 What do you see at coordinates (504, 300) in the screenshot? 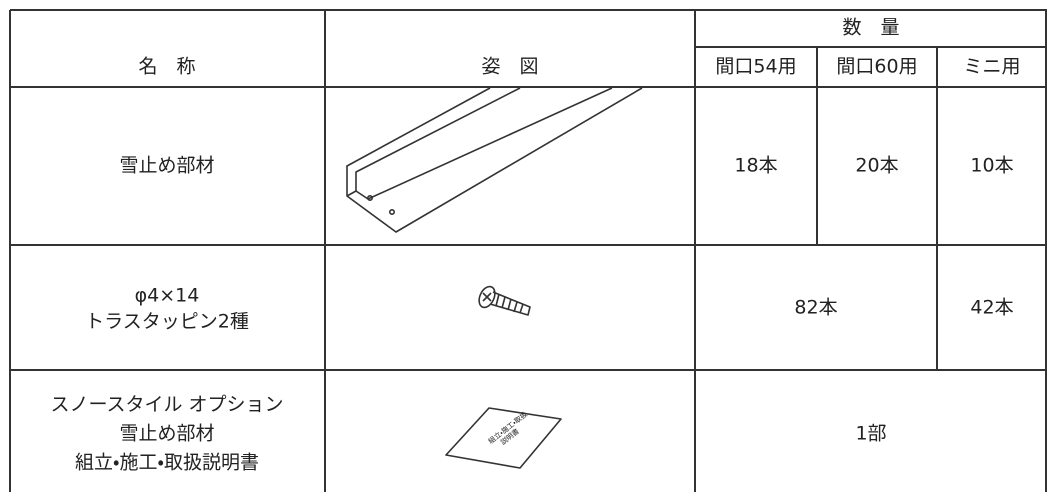
I see `screw-icon` at bounding box center [504, 300].